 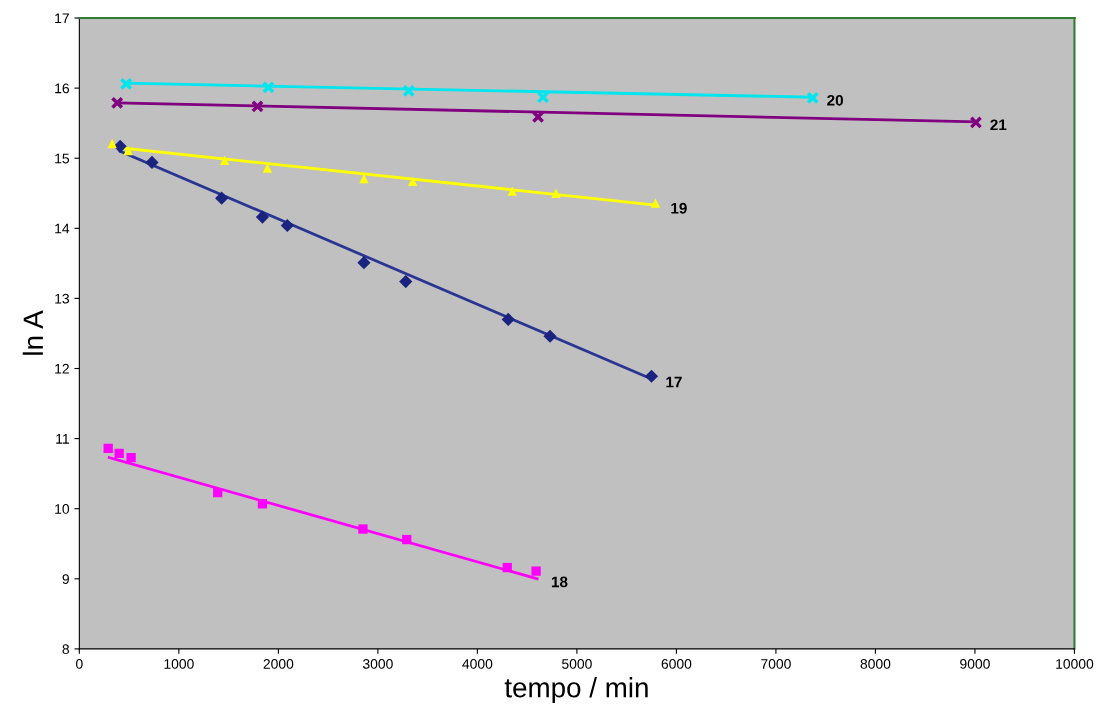 What do you see at coordinates (62, 228) in the screenshot?
I see `y-tick-label: 14` at bounding box center [62, 228].